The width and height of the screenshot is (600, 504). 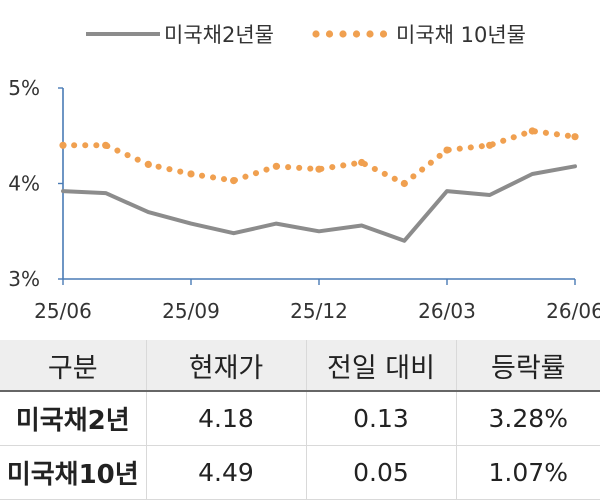 What do you see at coordinates (319, 203) in the screenshot?
I see `series-2y-line` at bounding box center [319, 203].